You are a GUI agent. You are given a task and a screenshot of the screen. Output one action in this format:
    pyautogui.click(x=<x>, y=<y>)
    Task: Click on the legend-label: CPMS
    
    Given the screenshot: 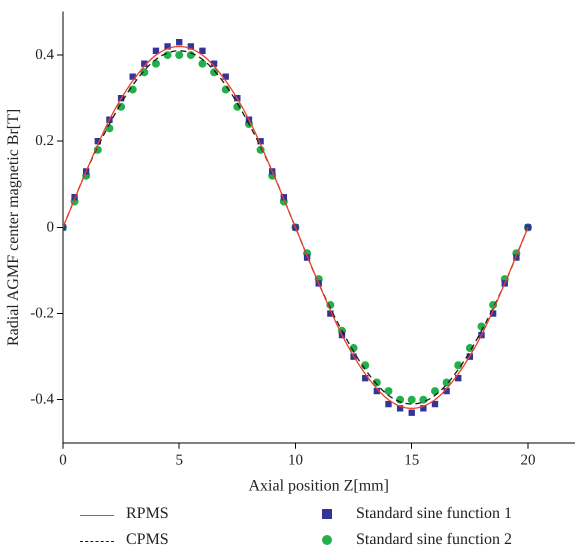 What is the action you would take?
    pyautogui.click(x=147, y=540)
    